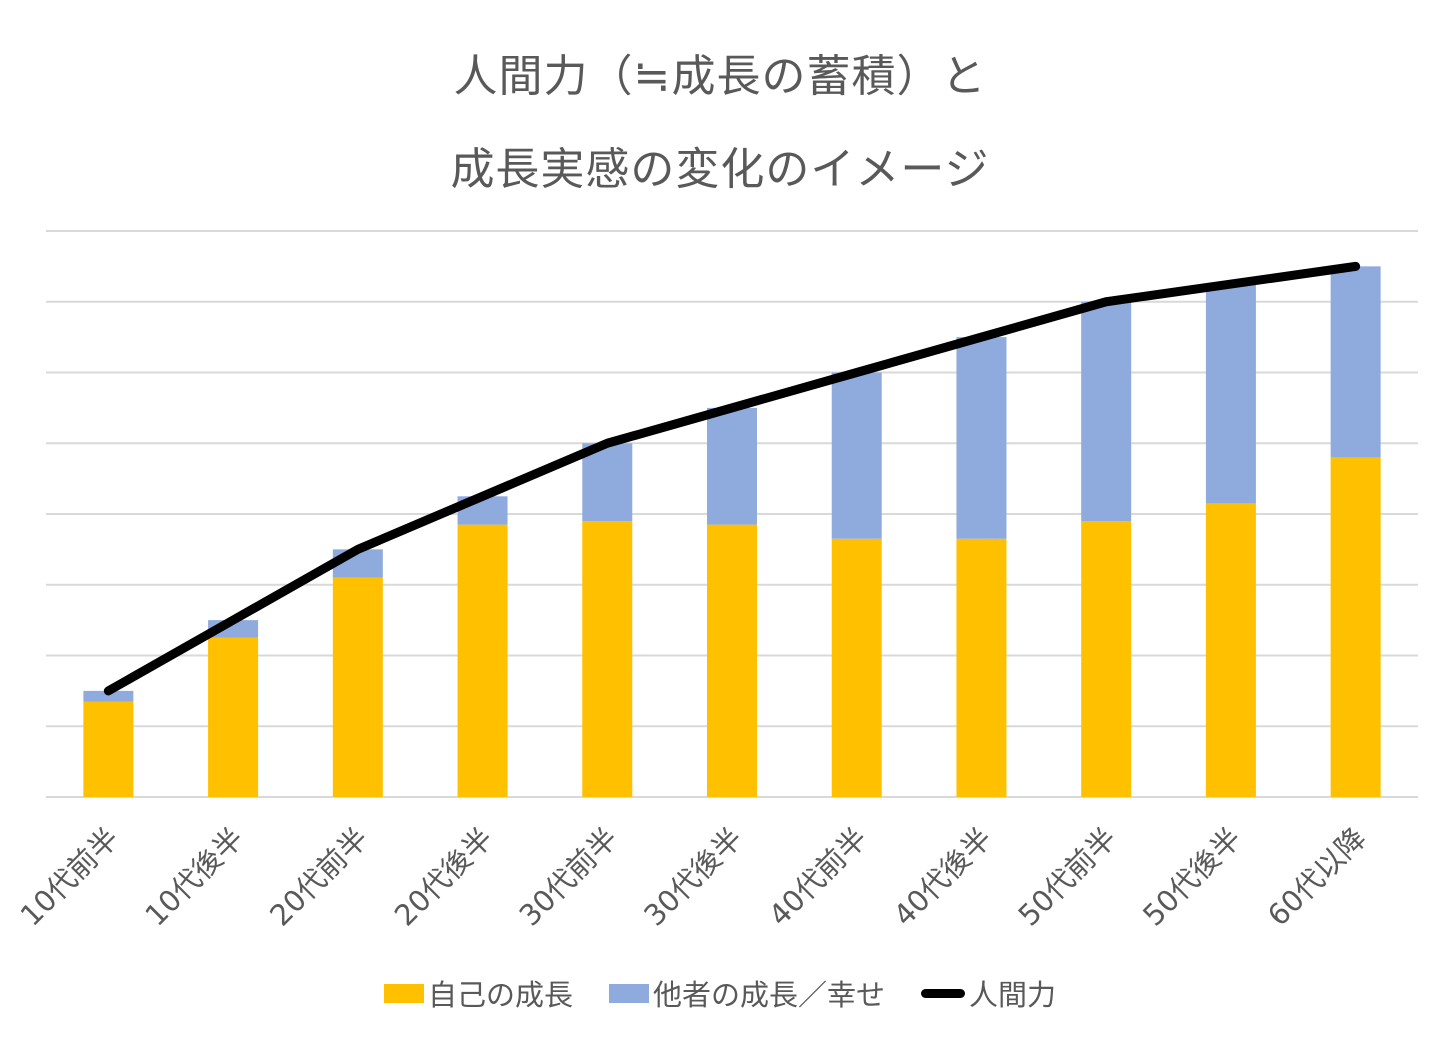  I want to click on legend-swatch-self-growth, so click(403, 993).